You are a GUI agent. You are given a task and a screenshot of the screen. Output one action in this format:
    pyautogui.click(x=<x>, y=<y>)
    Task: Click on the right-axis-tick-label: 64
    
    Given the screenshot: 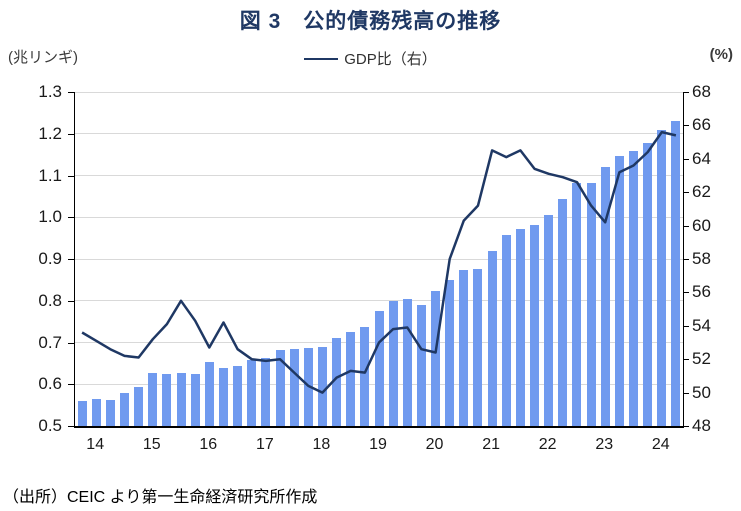 What is the action you would take?
    pyautogui.click(x=701, y=158)
    